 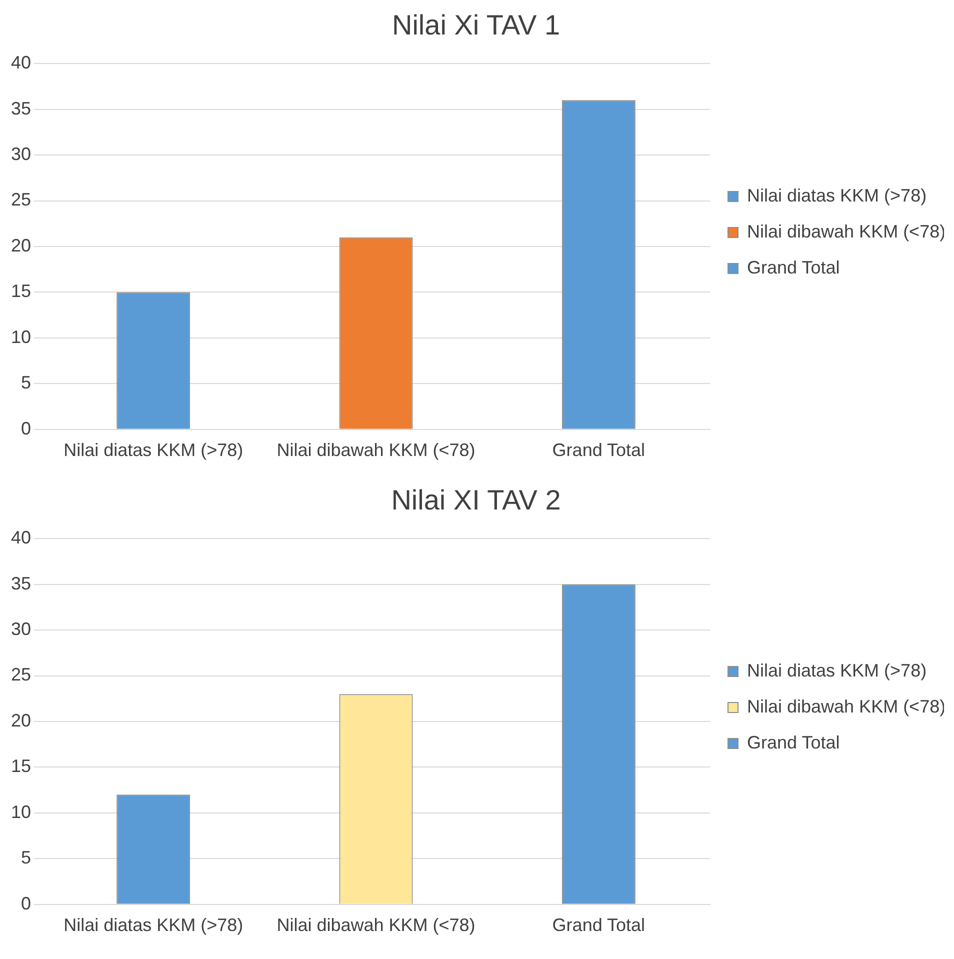 I want to click on chart-title: Nilai XI TAV 2, so click(x=476, y=500).